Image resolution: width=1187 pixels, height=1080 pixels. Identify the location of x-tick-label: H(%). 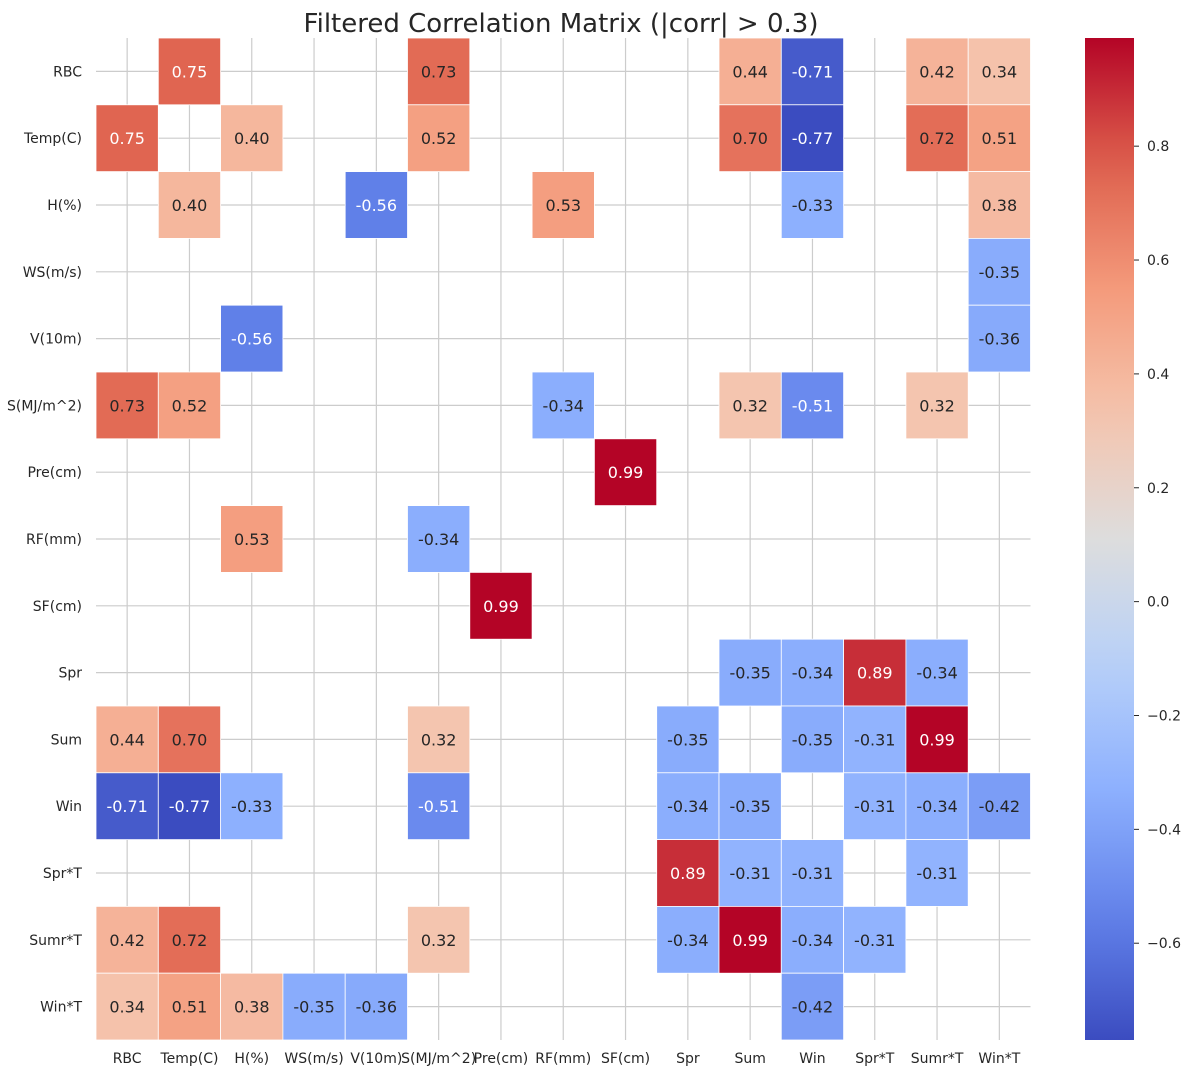
(251, 1059).